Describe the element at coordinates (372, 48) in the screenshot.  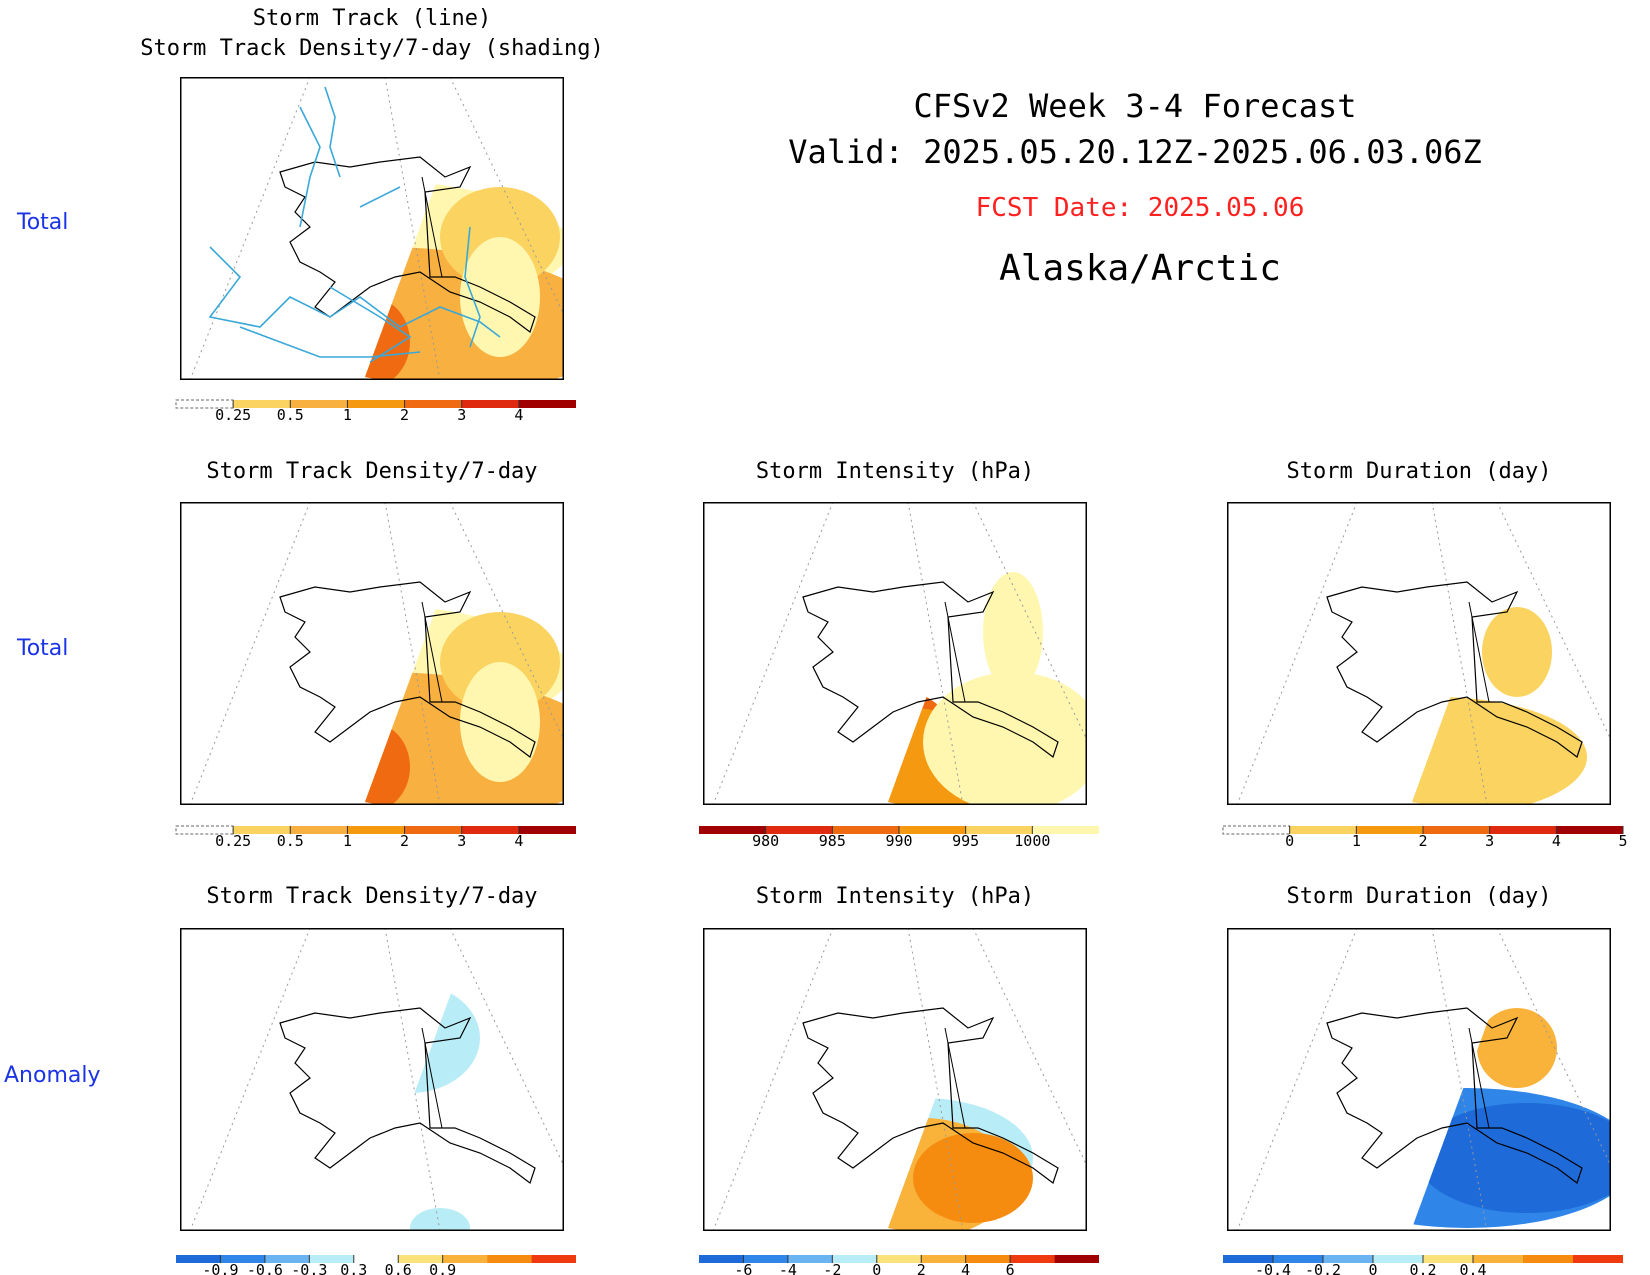
I see `panel-title: Storm Track Density/7-day (shading)` at that location.